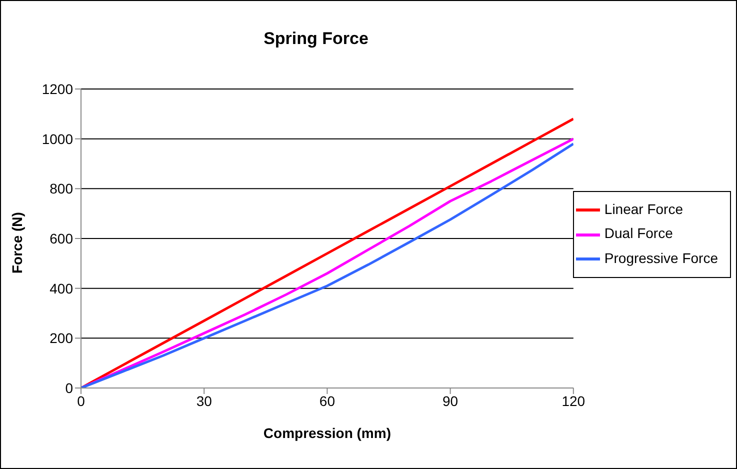 This screenshot has width=737, height=469. Describe the element at coordinates (81, 400) in the screenshot. I see `x-tick-label: 0` at that location.